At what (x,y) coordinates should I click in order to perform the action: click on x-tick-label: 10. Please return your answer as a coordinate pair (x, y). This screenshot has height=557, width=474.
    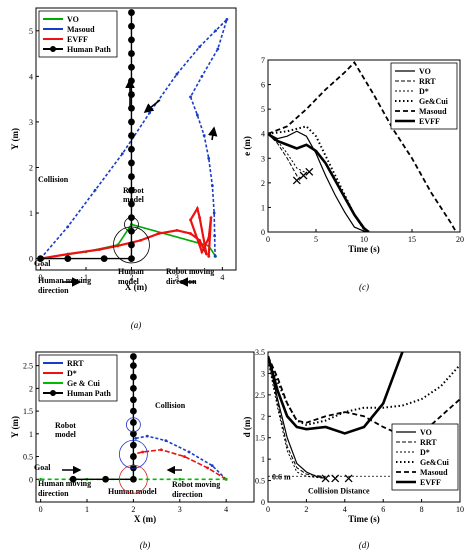
    Looking at the image, I should click on (364, 239).